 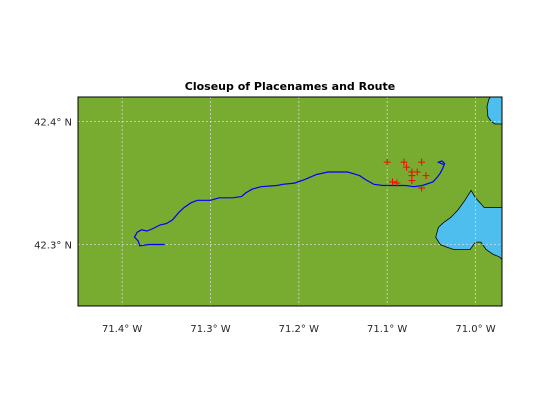 I want to click on longitude-tick-label: 71.3° W, so click(x=210, y=329).